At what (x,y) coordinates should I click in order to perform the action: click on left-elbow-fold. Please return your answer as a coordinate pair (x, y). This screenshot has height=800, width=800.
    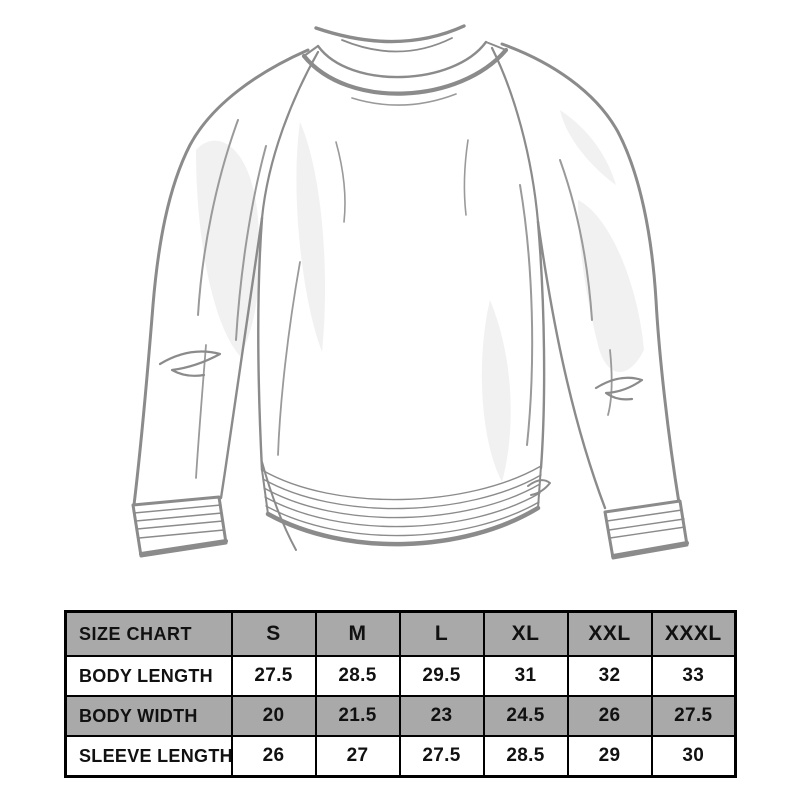
    Looking at the image, I should click on (190, 363).